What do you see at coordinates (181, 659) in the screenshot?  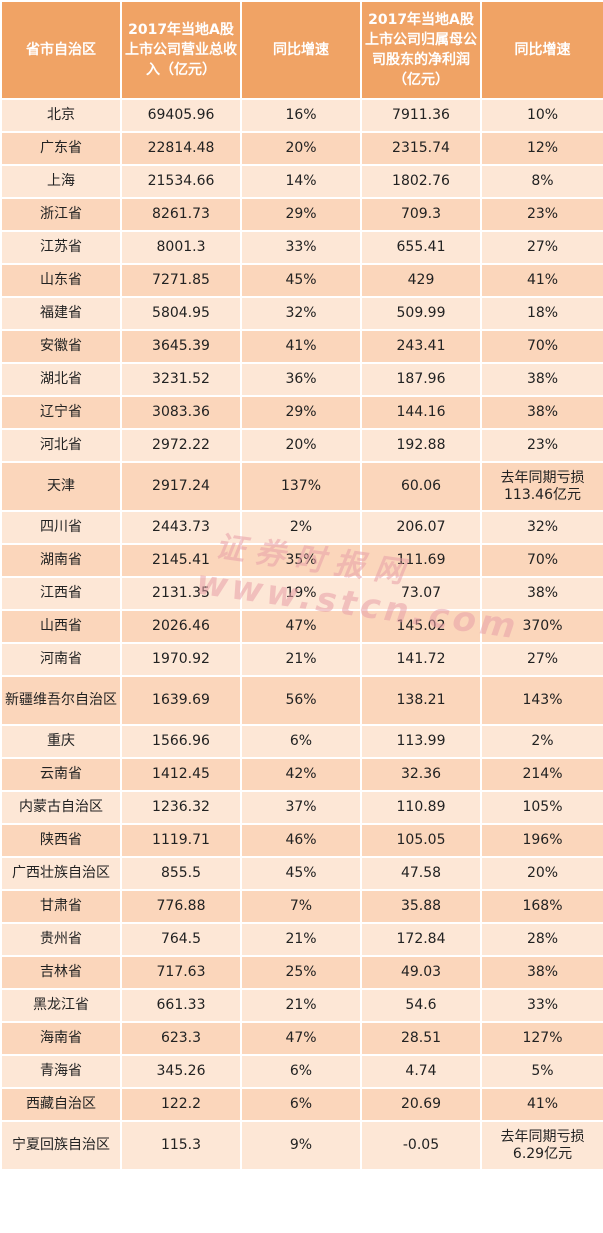 I see `cell-revenue: 1970.92` at bounding box center [181, 659].